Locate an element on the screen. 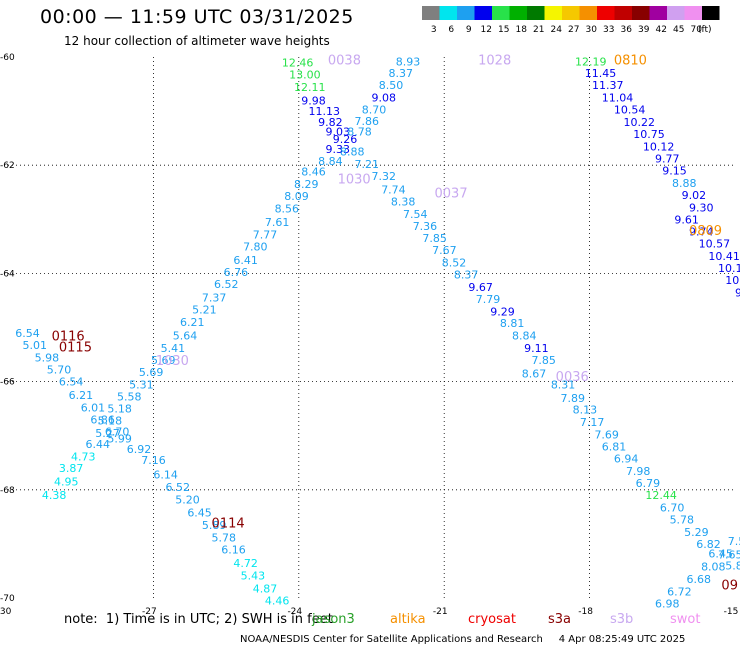 The height and width of the screenshot is (650, 740). wave-height-value: 10.75 is located at coordinates (649, 134).